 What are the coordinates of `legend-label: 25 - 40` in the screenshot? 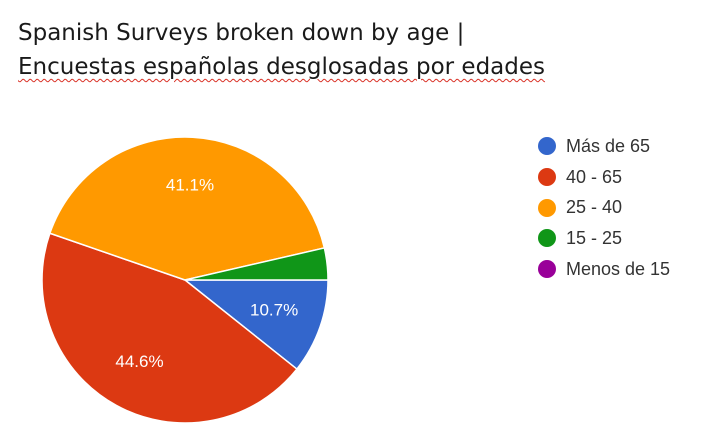 It's located at (594, 207).